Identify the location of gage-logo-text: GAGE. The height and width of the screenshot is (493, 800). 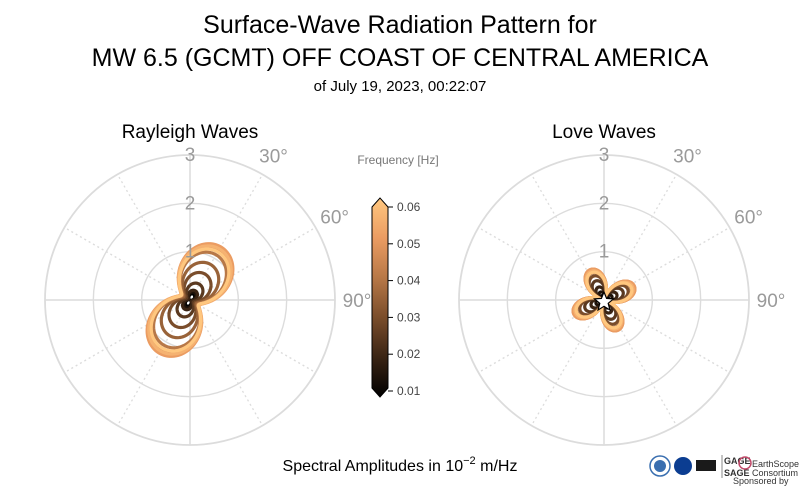
(737, 461).